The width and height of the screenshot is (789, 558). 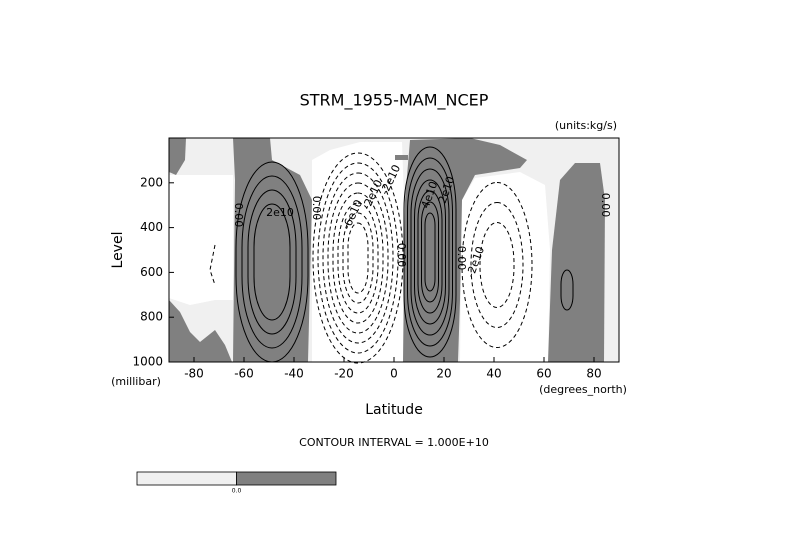 What do you see at coordinates (244, 374) in the screenshot?
I see `x-tick-label: -60` at bounding box center [244, 374].